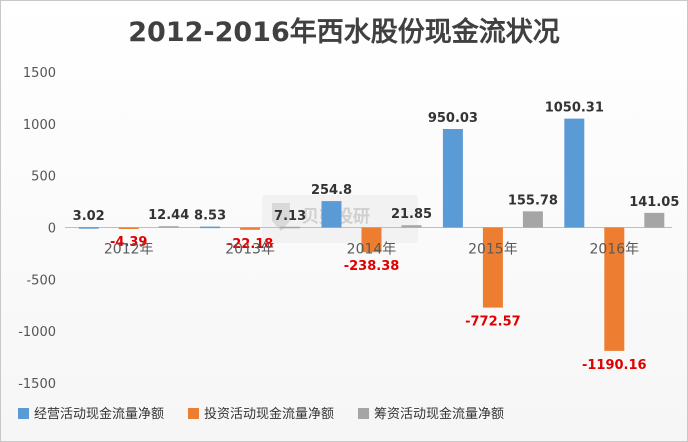 The image size is (688, 442). I want to click on y-tick-label: -1000, so click(37, 332).